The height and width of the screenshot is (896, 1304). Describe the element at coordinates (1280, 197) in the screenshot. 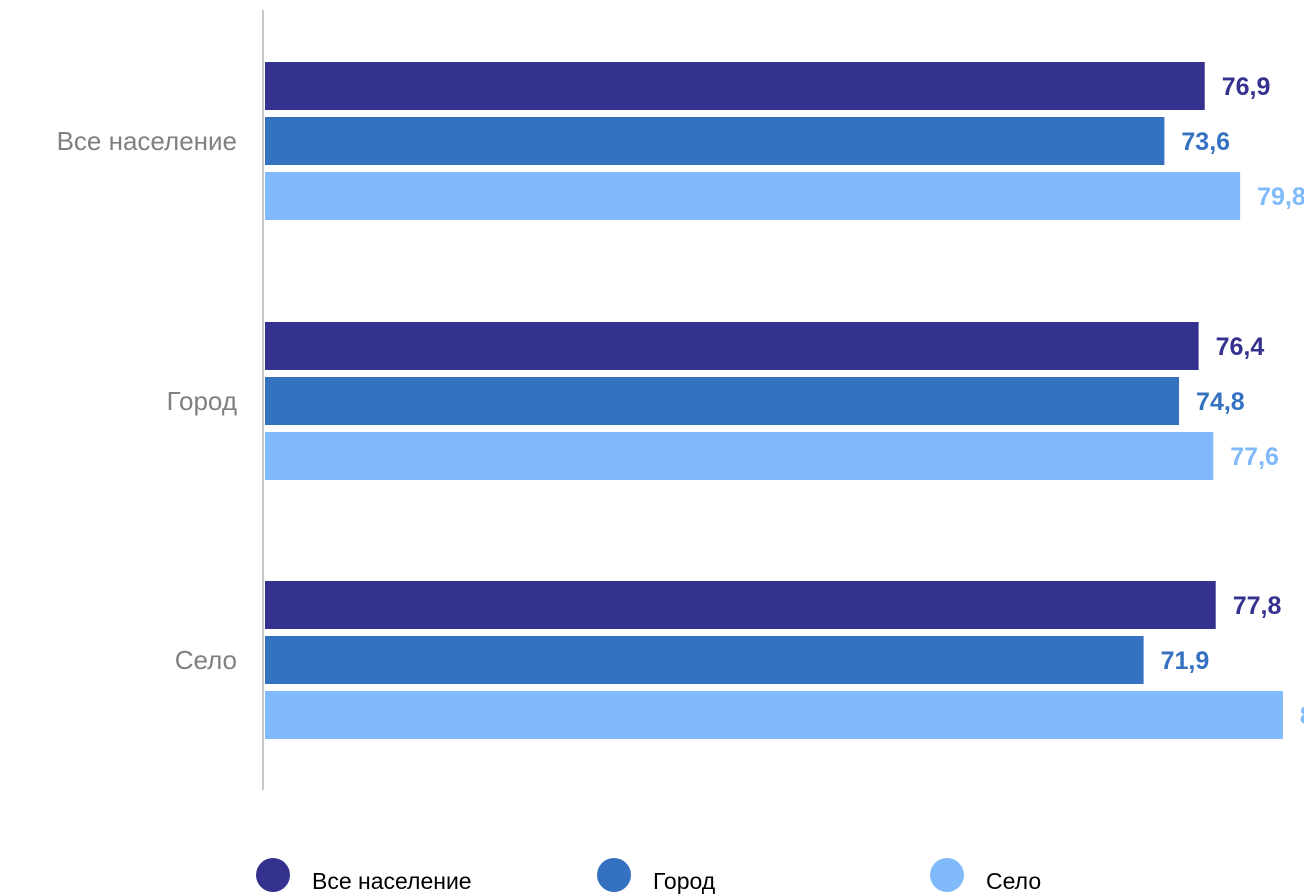

I see `data-label-village-all-population: 79,8` at that location.